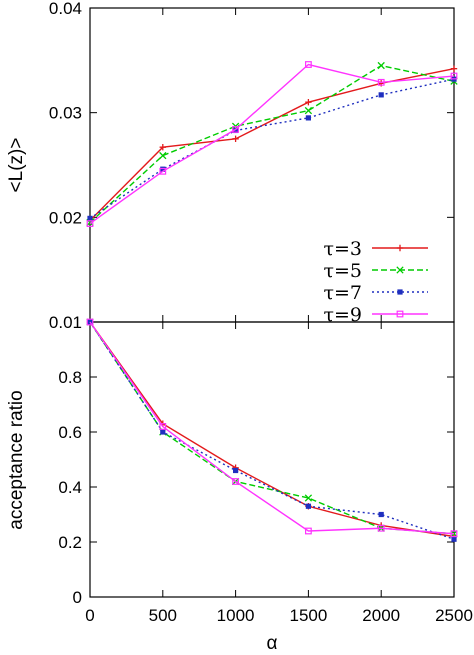 The image size is (474, 655). What do you see at coordinates (163, 615) in the screenshot?
I see `bottom-xtick-label: 500` at bounding box center [163, 615].